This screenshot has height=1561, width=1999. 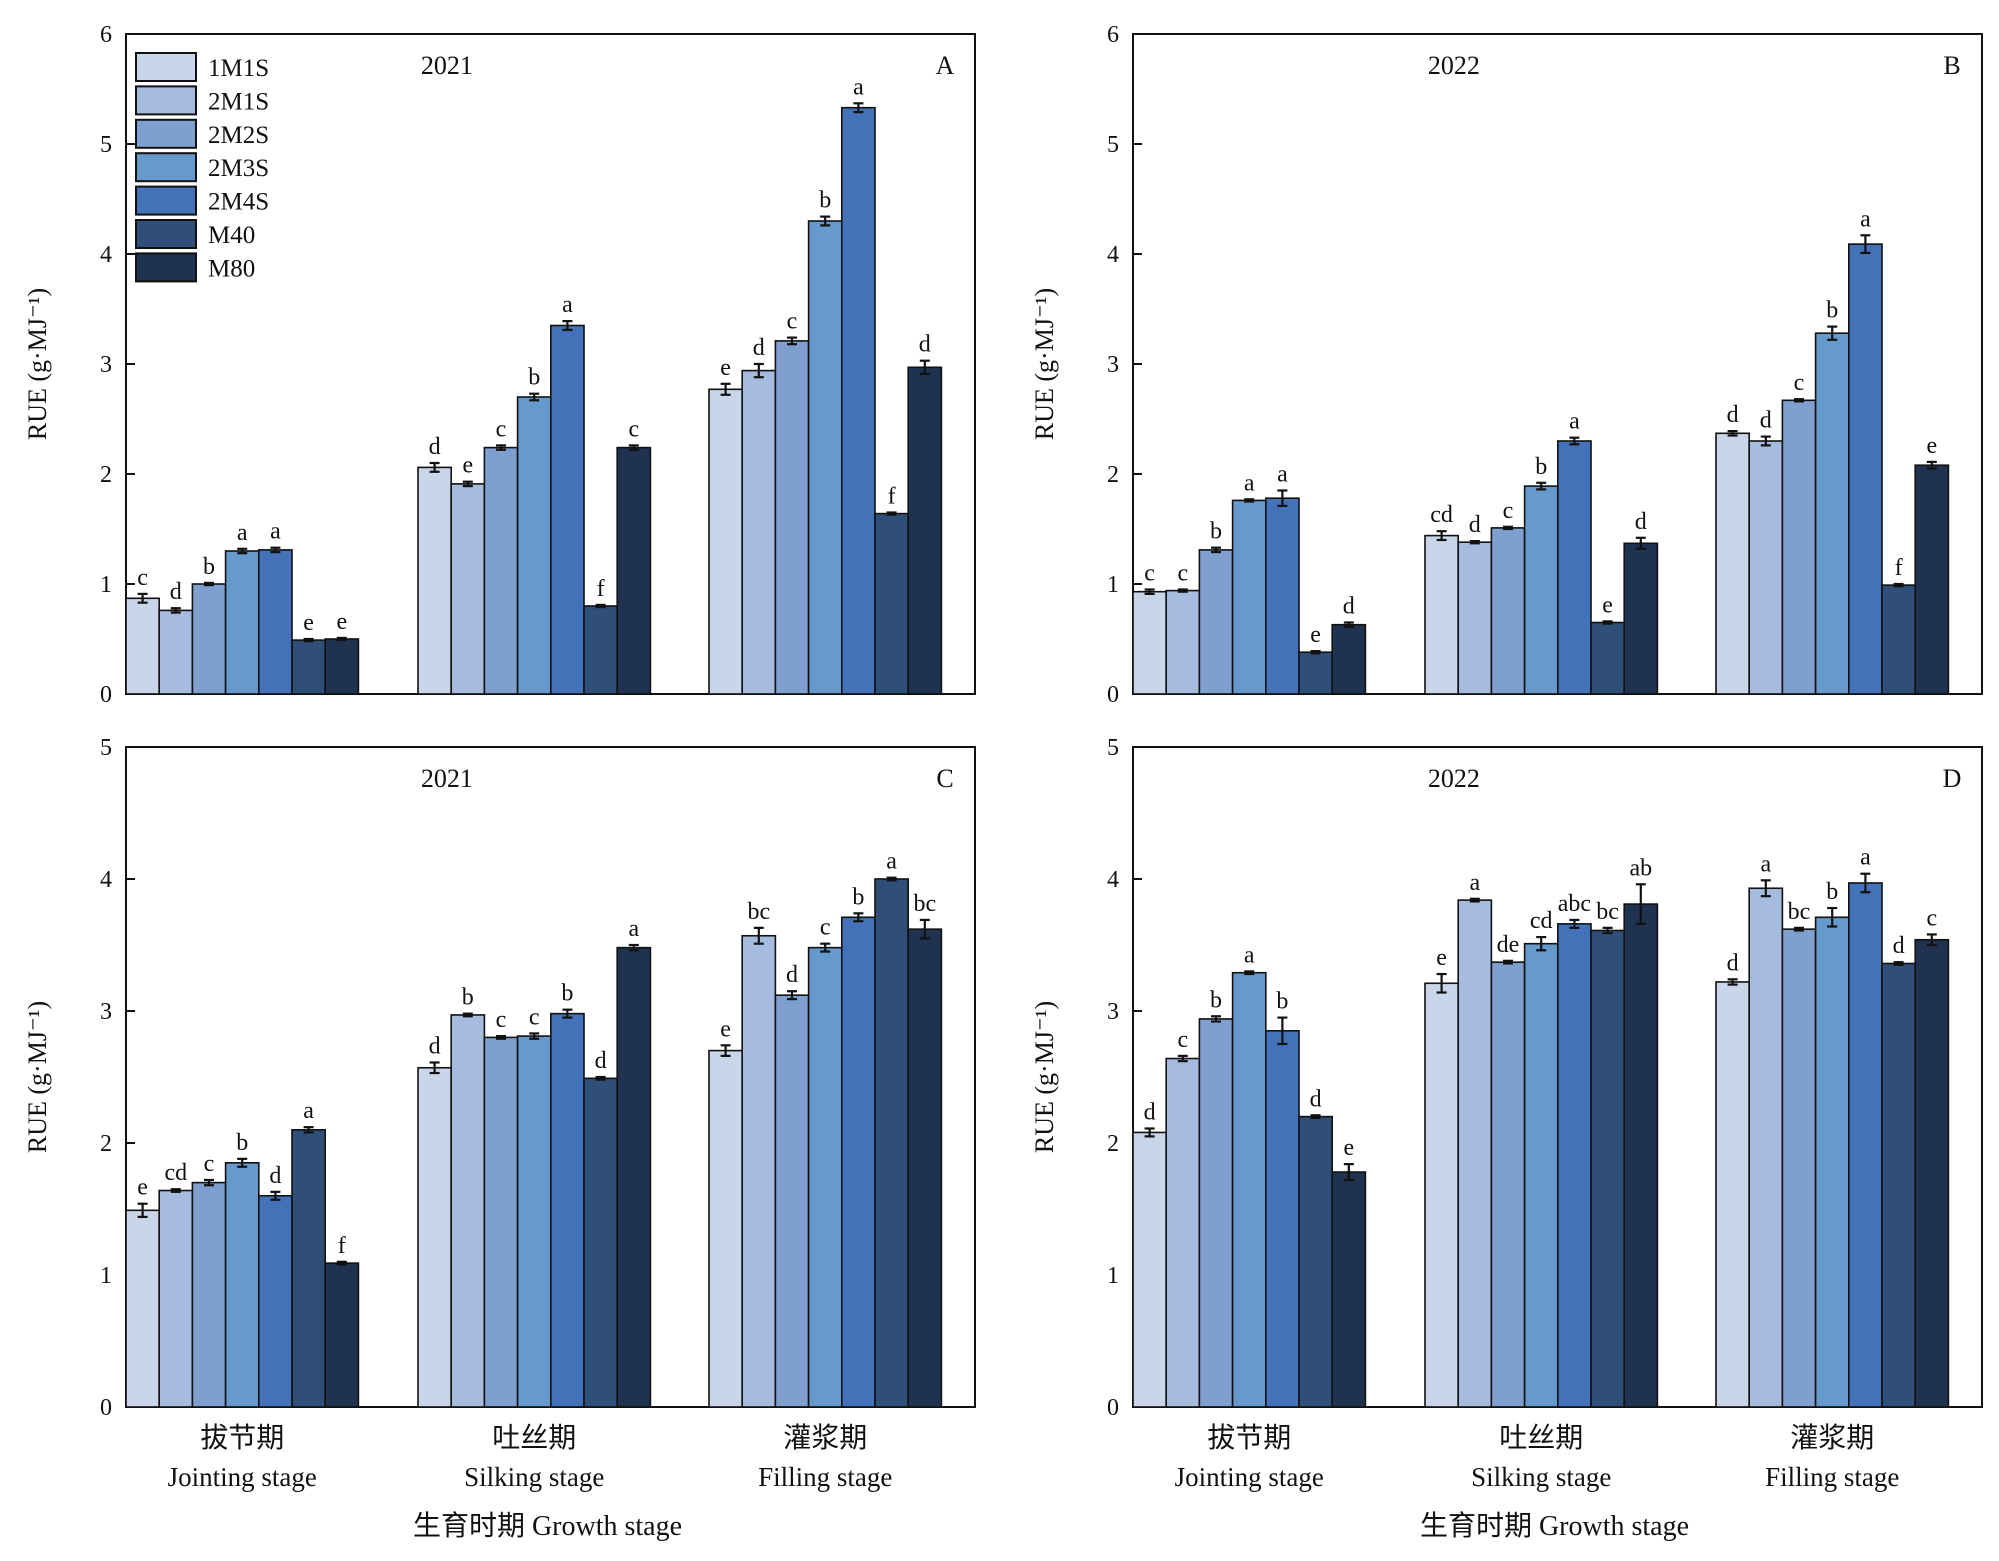 What do you see at coordinates (944, 778) in the screenshot?
I see `panel-letter: C` at bounding box center [944, 778].